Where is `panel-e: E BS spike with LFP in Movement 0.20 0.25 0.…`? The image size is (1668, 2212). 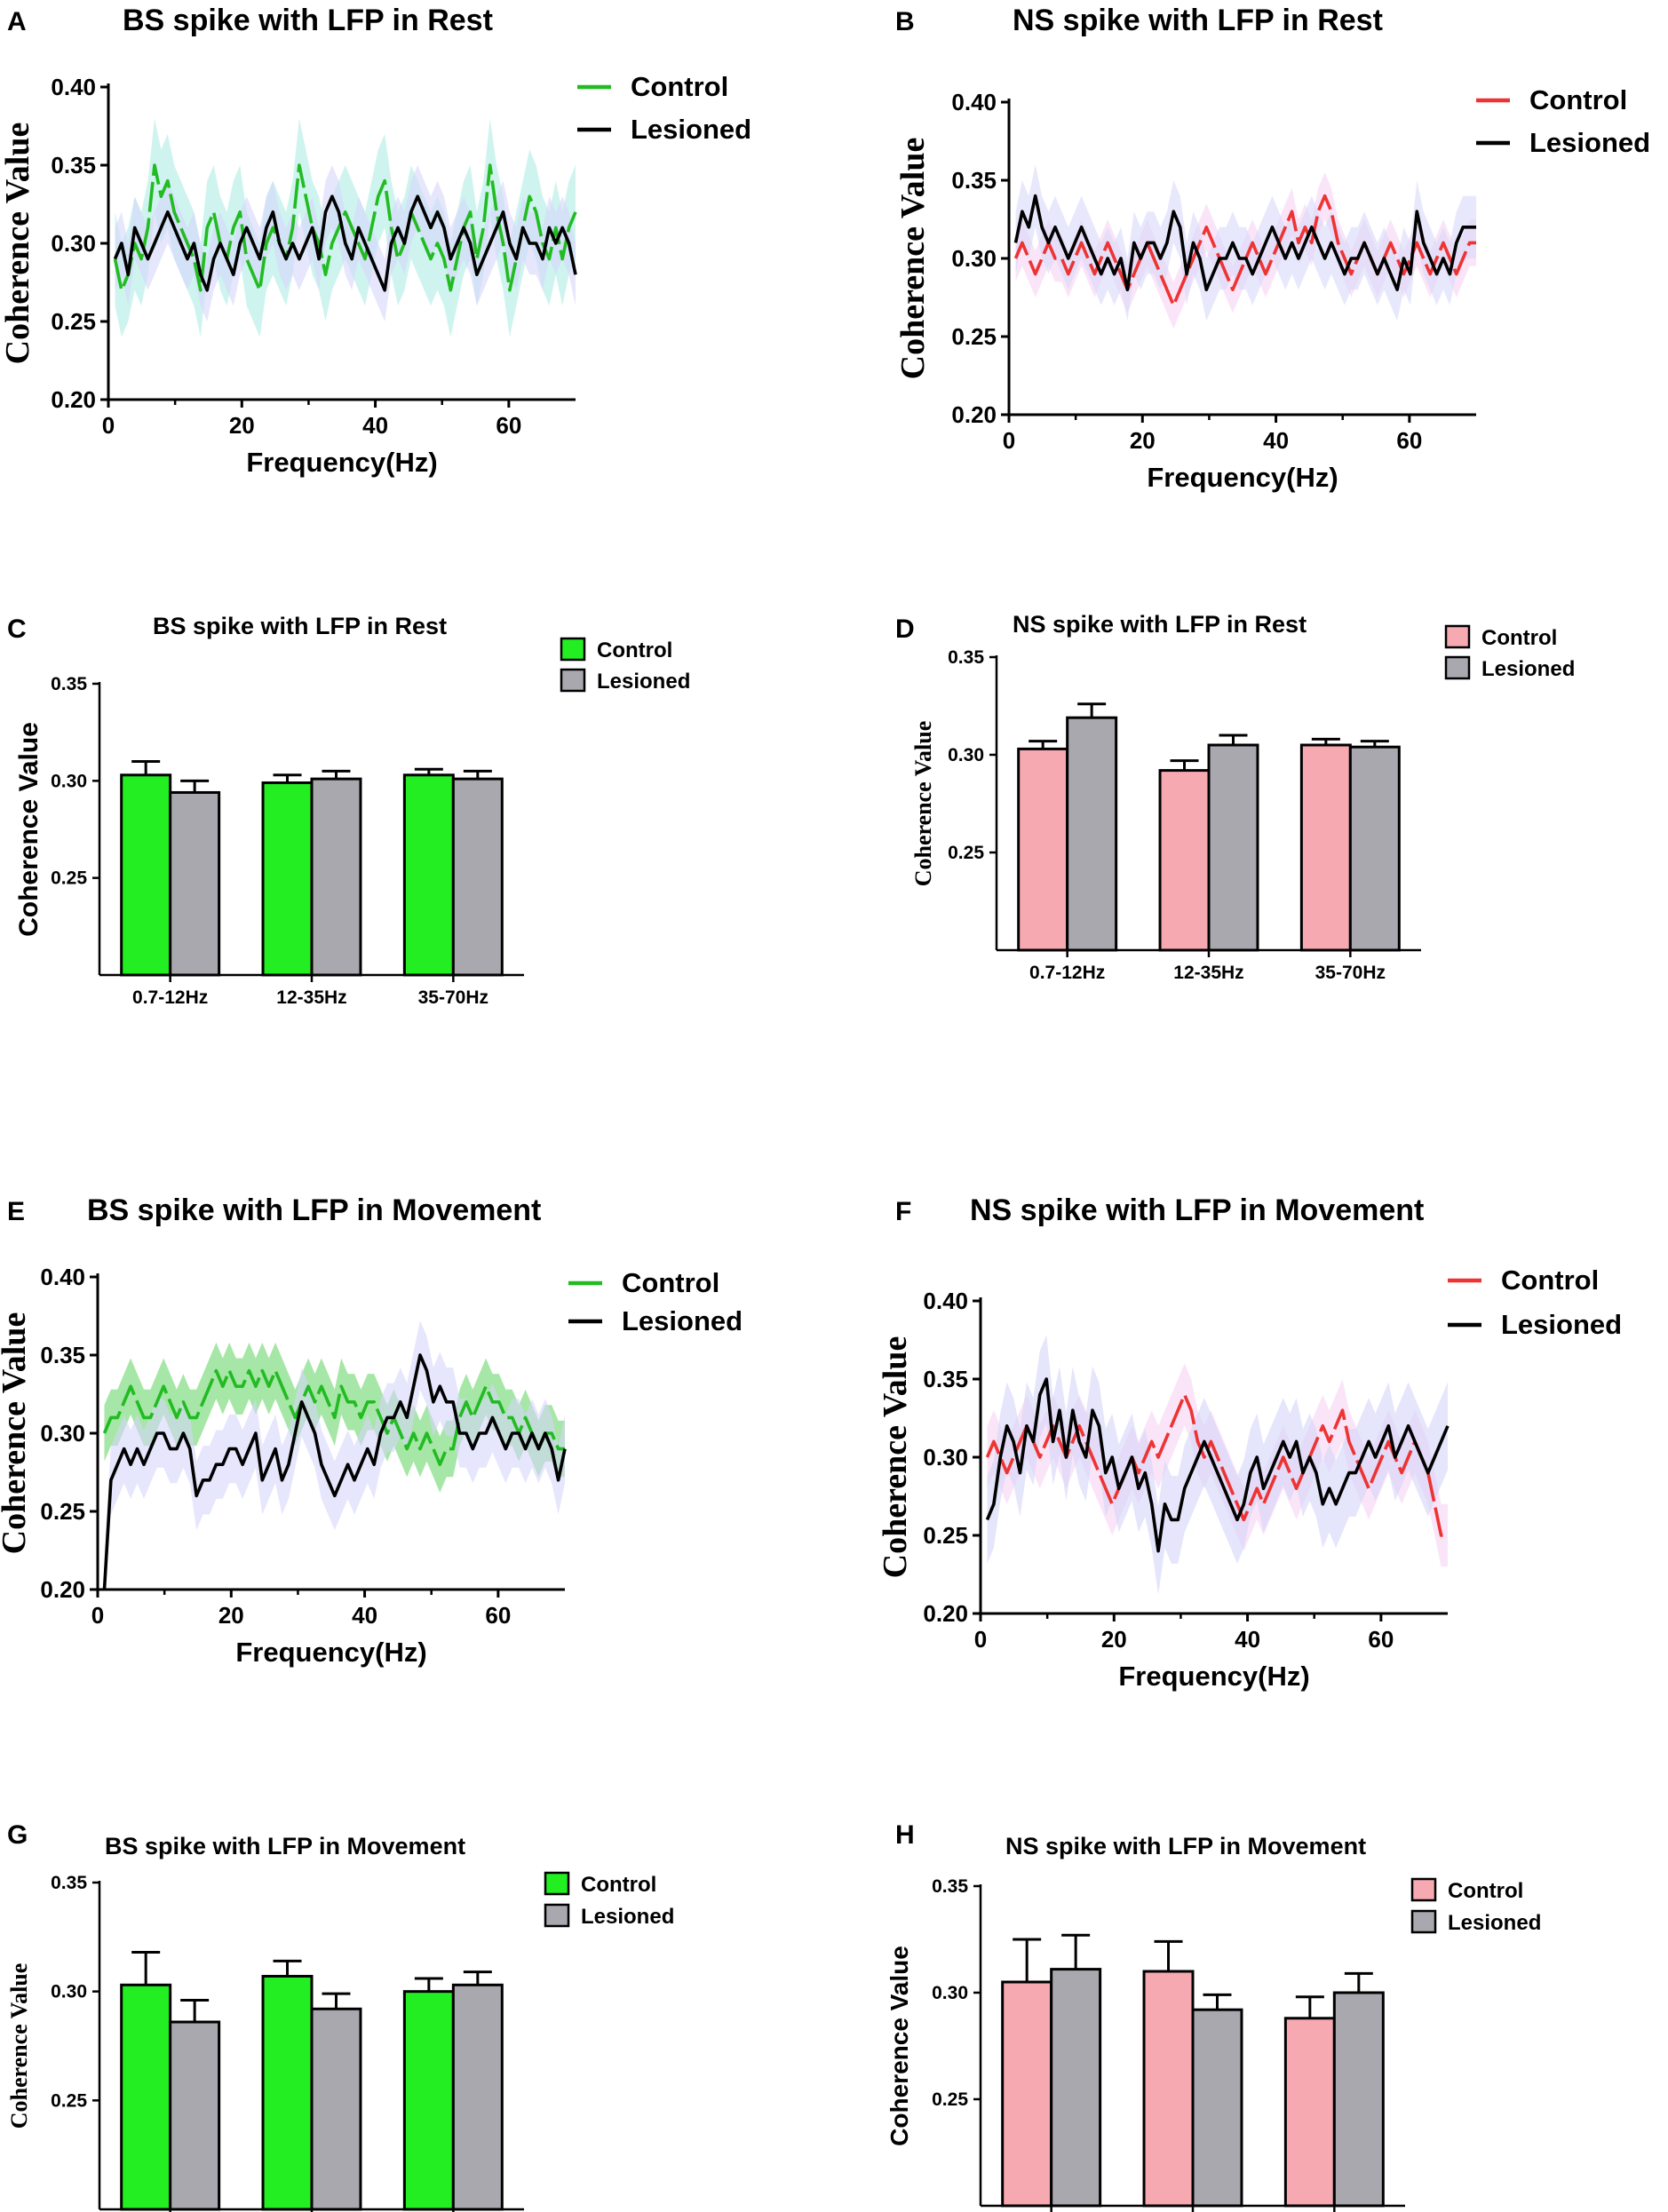 panel-e: E BS spike with LFP in Movement 0.20 0.25 0.… is located at coordinates (371, 1430).